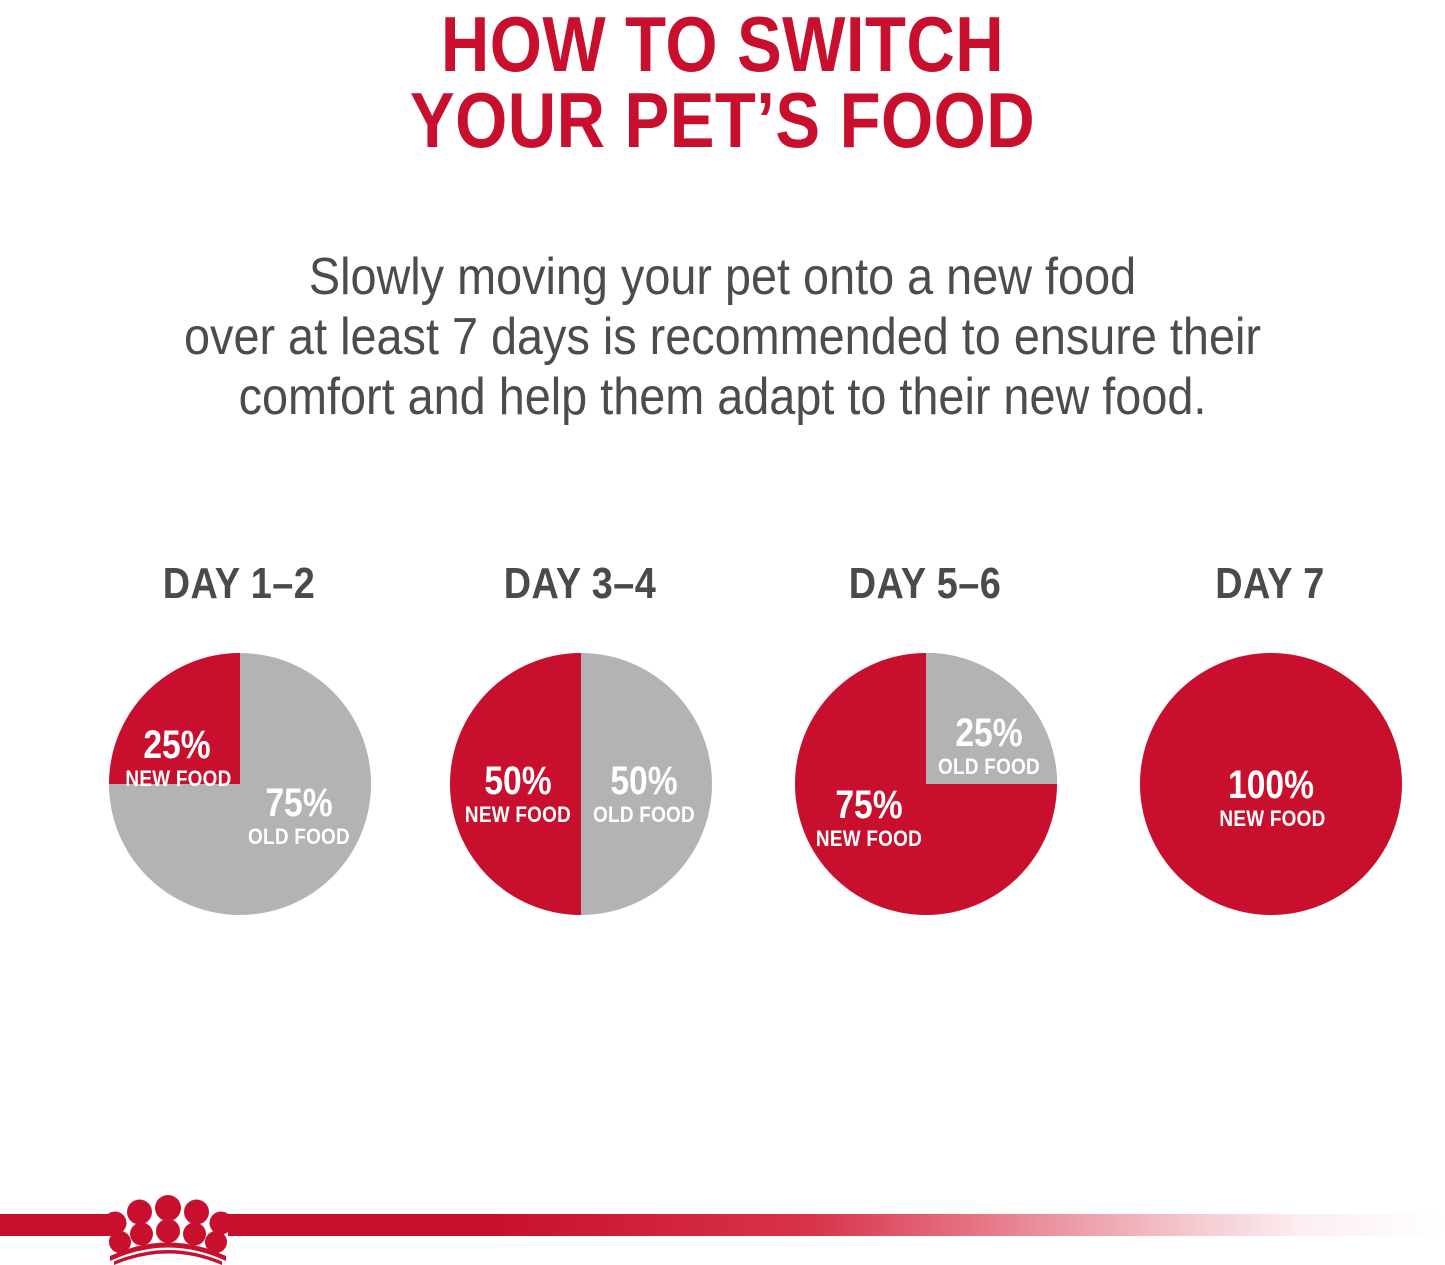 The image size is (1445, 1265). Describe the element at coordinates (925, 583) in the screenshot. I see `day-label-3: DAY 5–6` at that location.